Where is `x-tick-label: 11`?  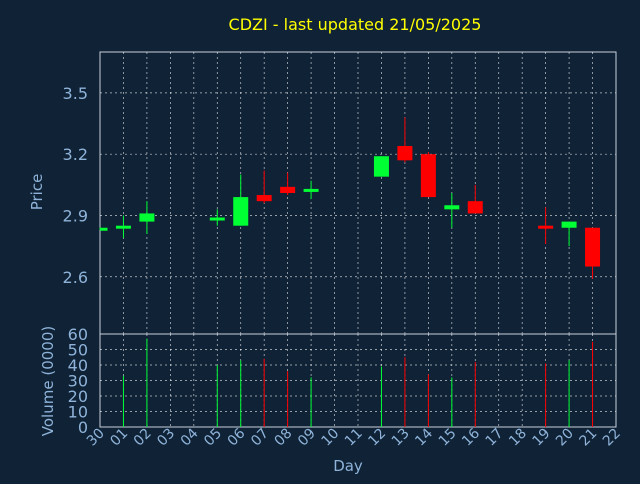
x-tick-label: 11 is located at coordinates (354, 438).